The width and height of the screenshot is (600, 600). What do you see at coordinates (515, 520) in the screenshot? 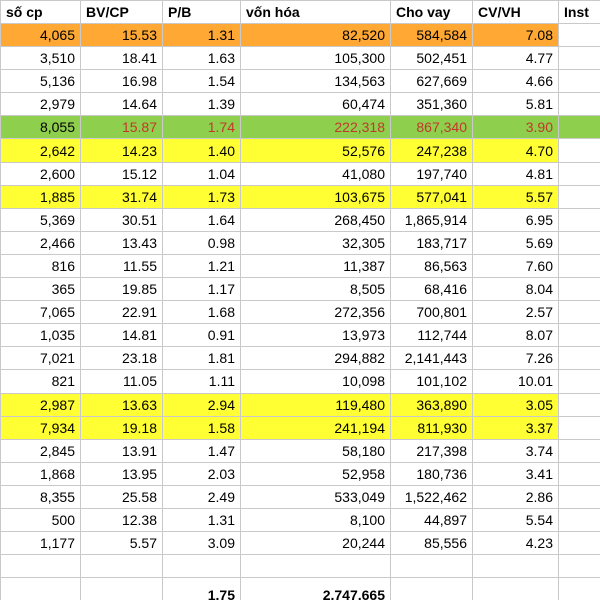
I see `table-cell: 5.54` at bounding box center [515, 520].